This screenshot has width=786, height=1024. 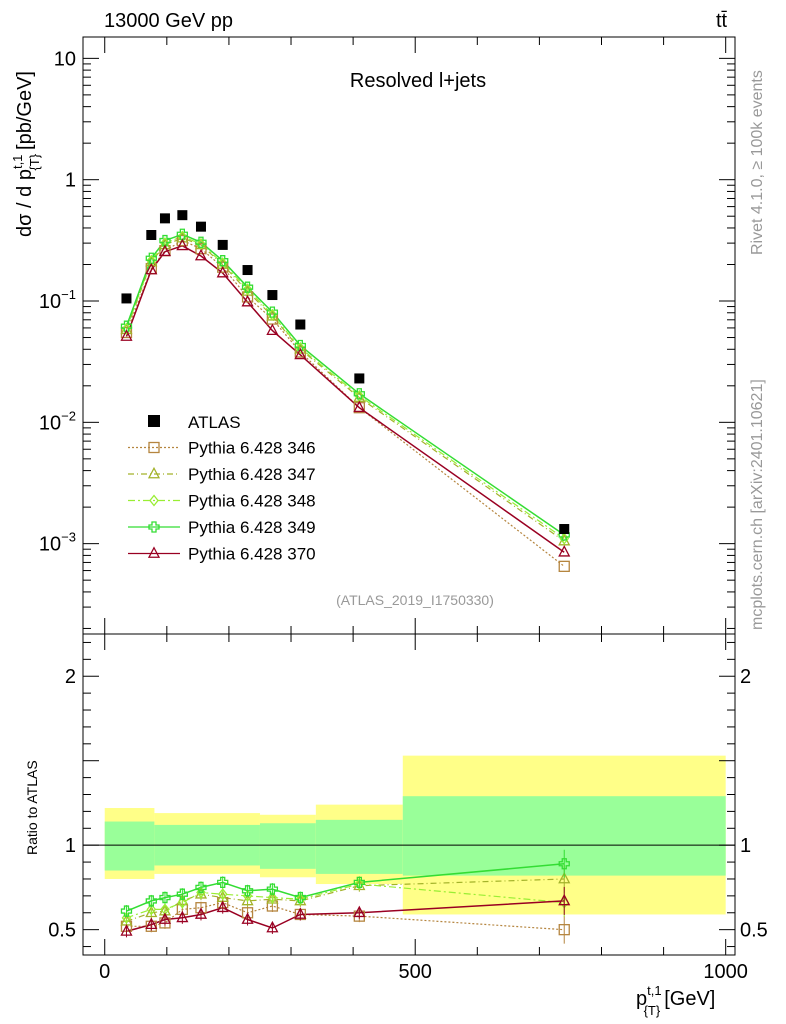 I want to click on legend-atlas-label: ATLAS, so click(x=214, y=422).